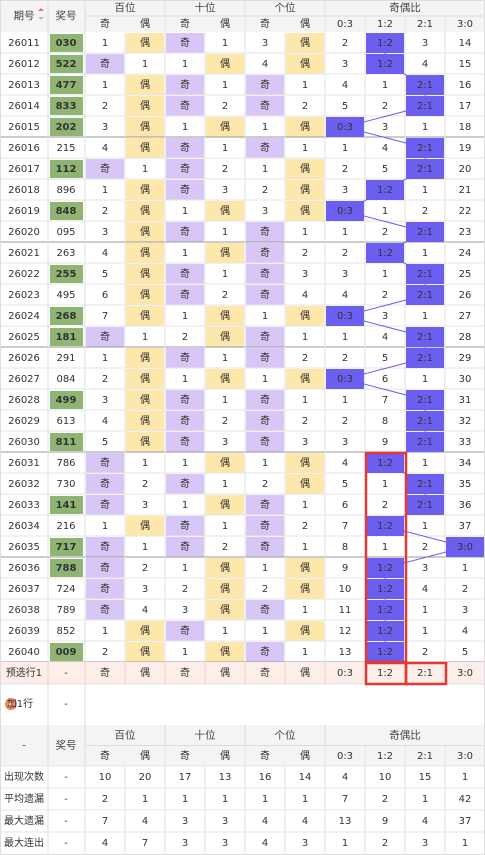  Describe the element at coordinates (24, 253) in the screenshot. I see `period: 26021` at that location.